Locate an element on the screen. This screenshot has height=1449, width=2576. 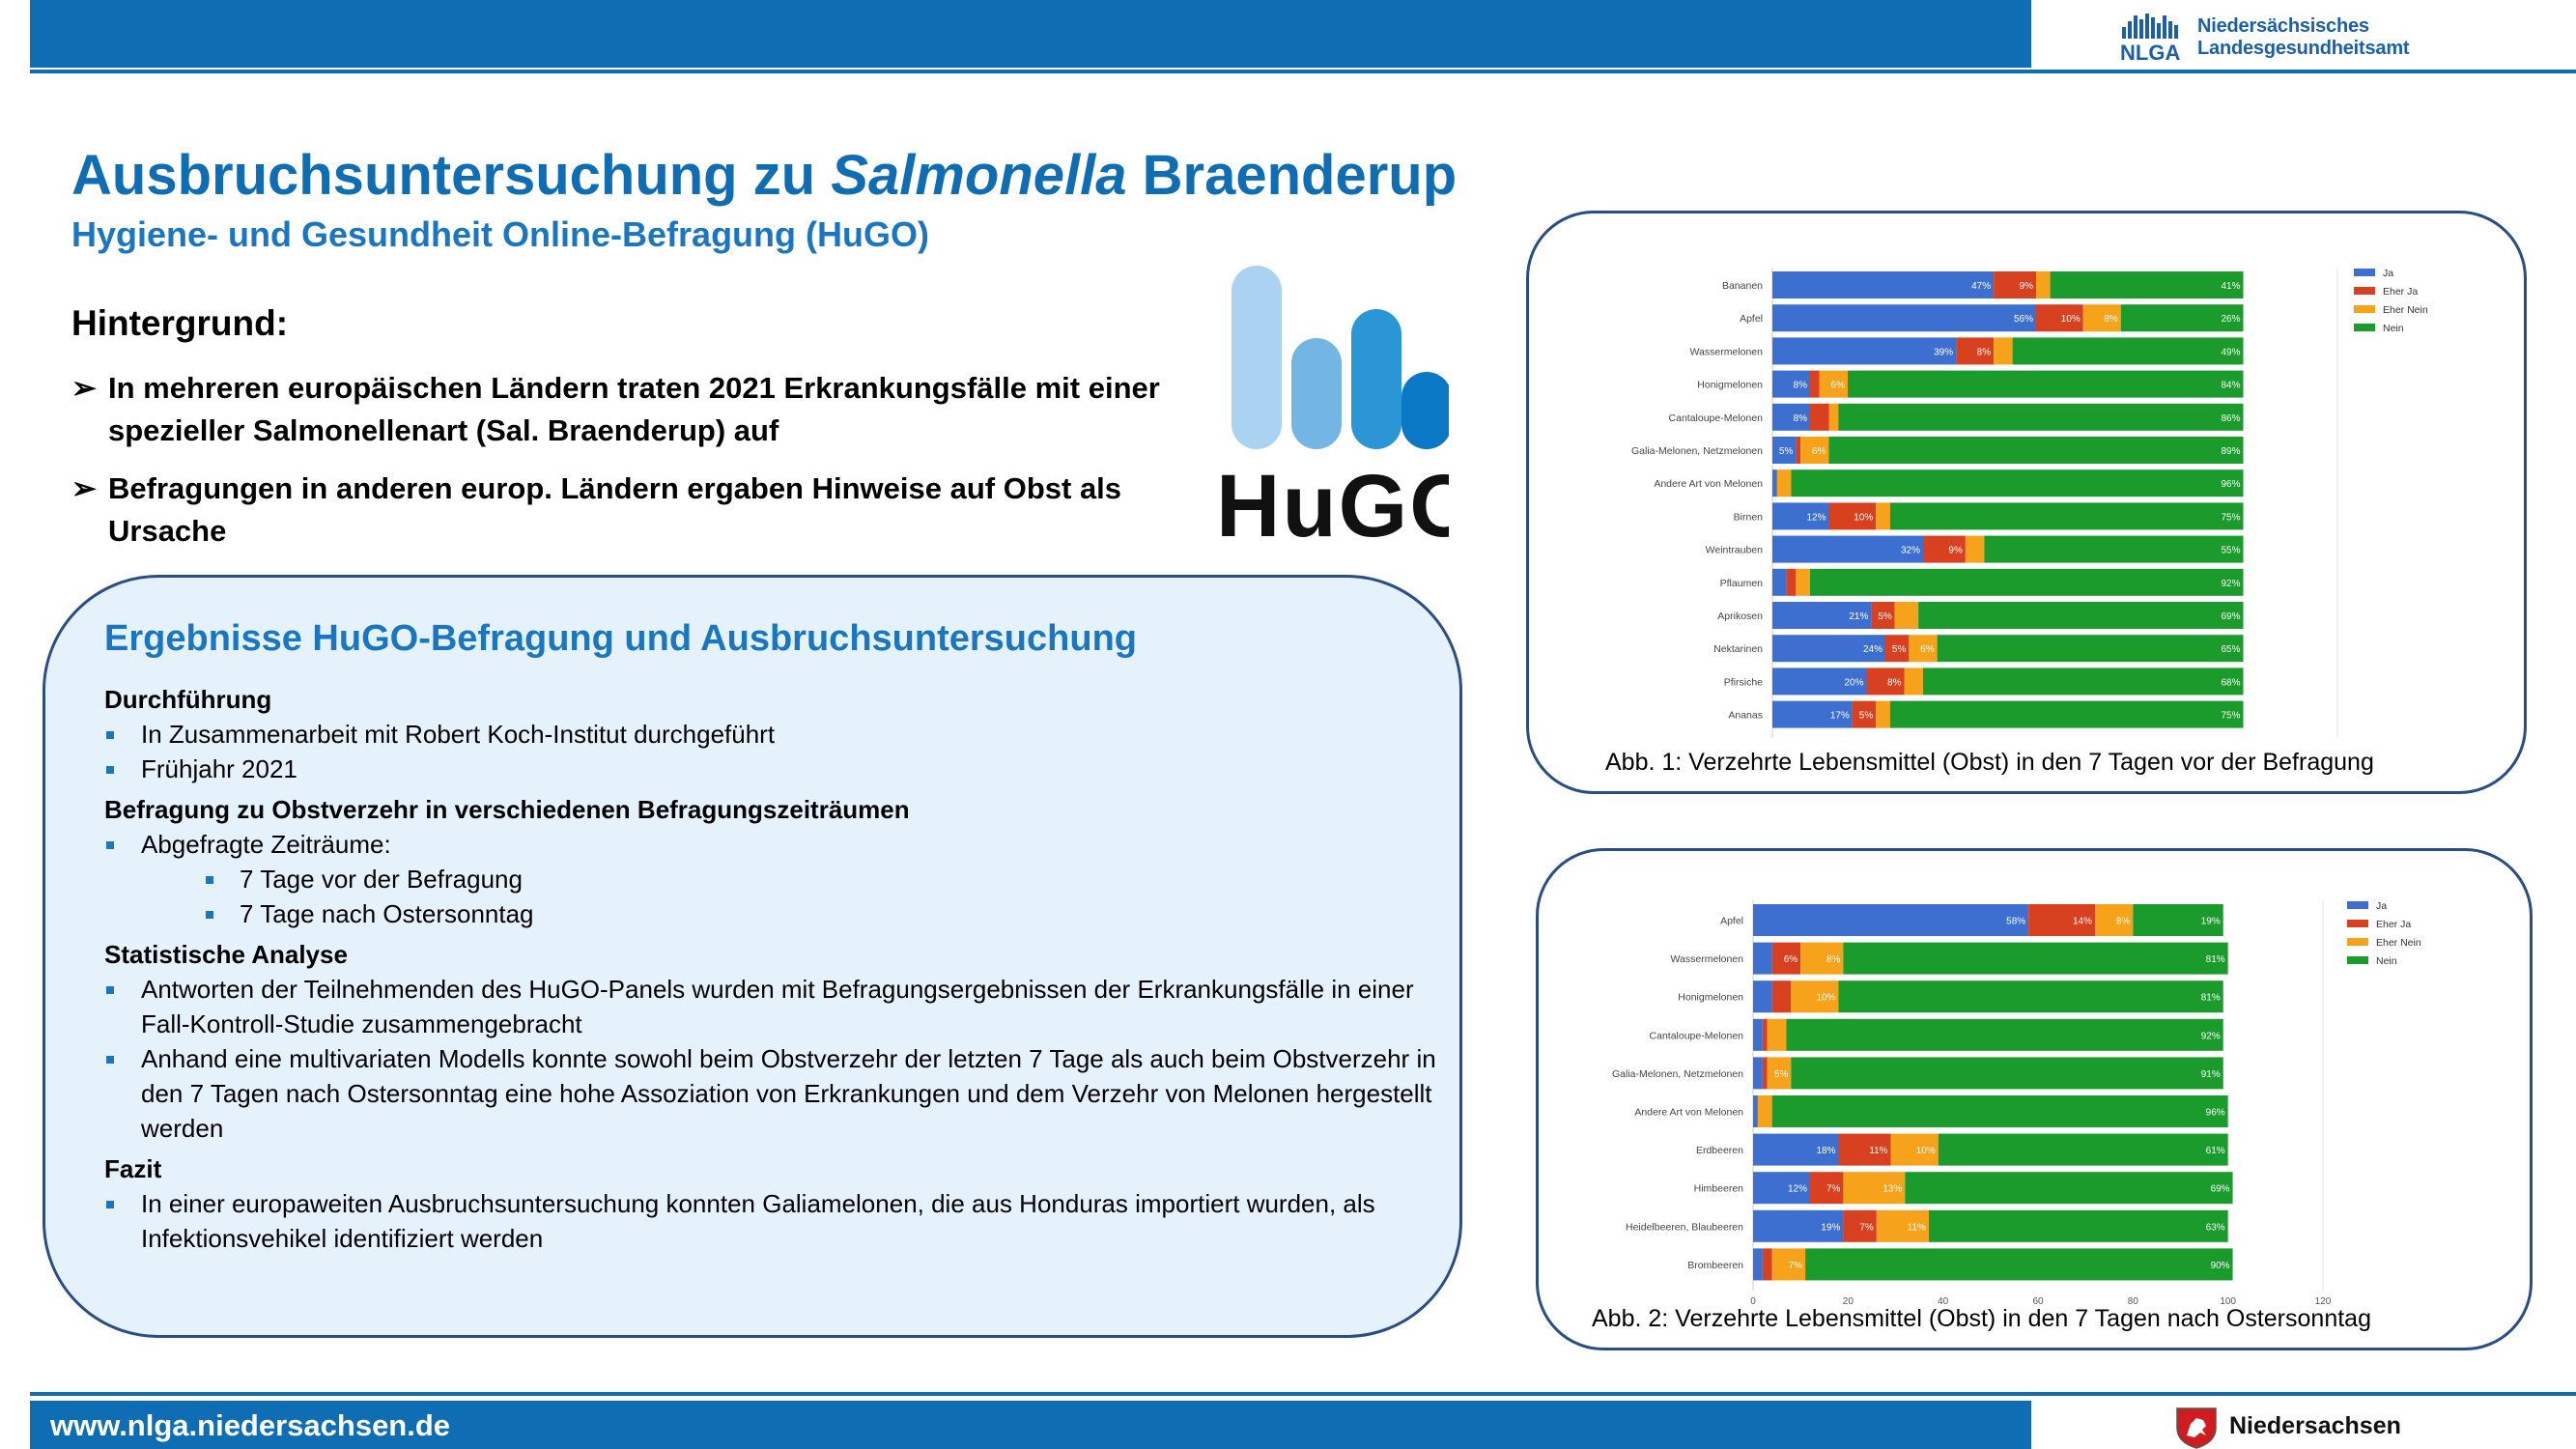
bullet-item: Frühjahr 2021 is located at coordinates (773, 769).